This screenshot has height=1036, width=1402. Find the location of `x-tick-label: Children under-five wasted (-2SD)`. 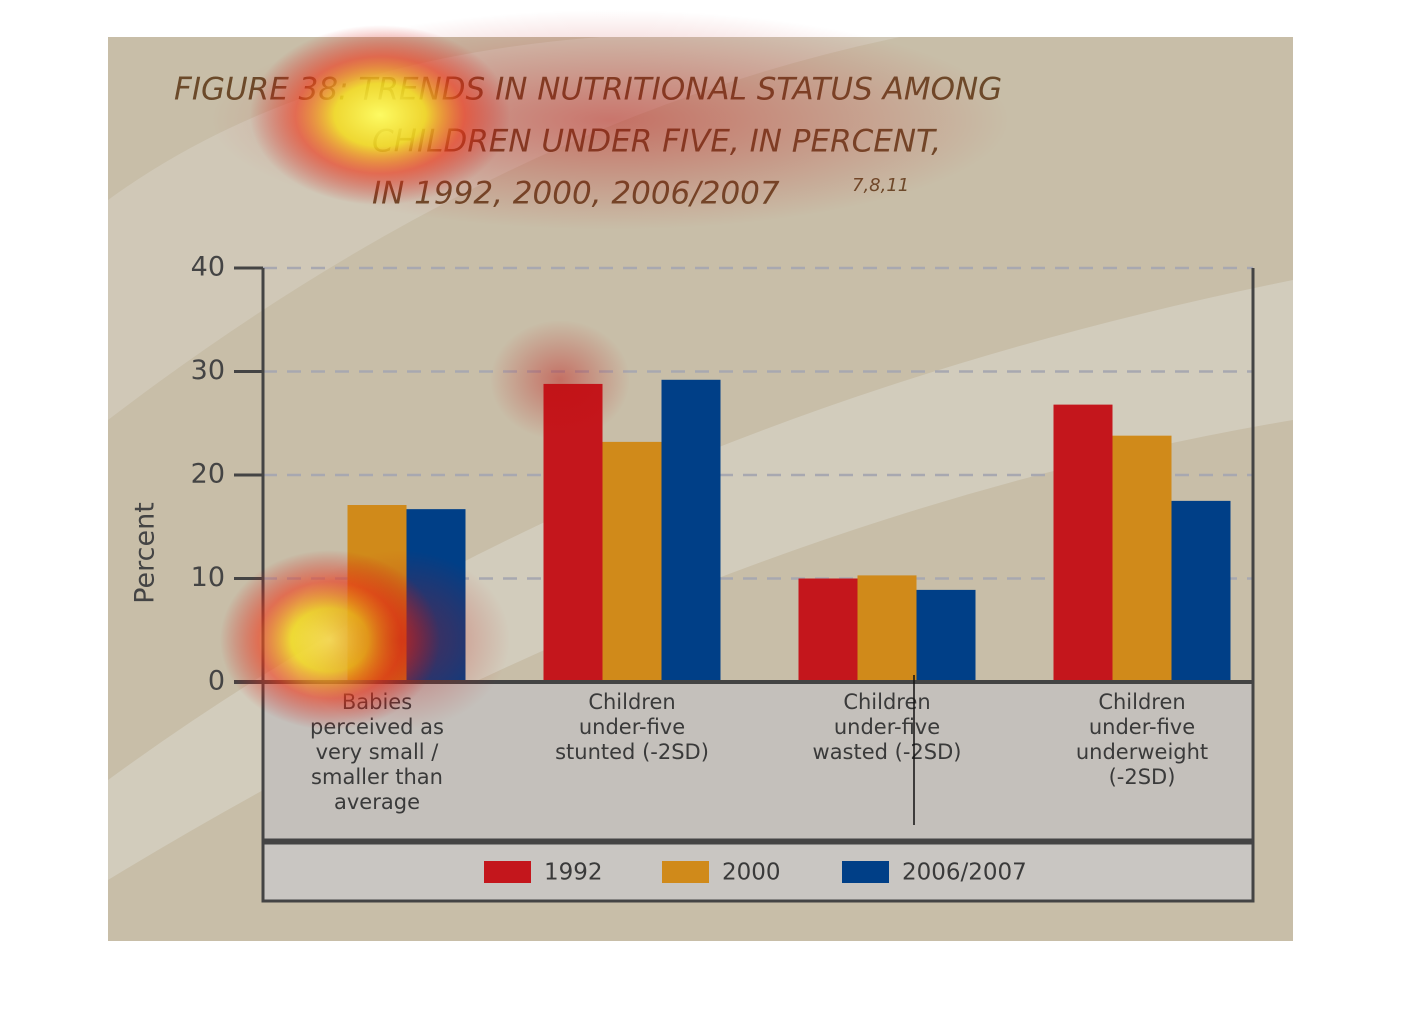

x-tick-label: Children under-five wasted (-2SD) is located at coordinates (887, 727).